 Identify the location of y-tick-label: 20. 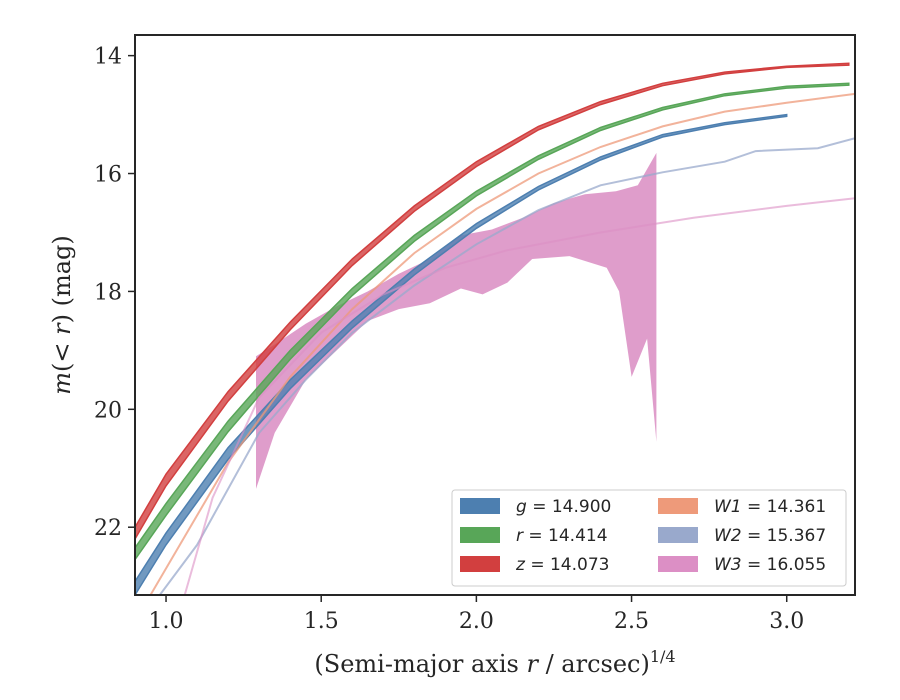
(108, 410).